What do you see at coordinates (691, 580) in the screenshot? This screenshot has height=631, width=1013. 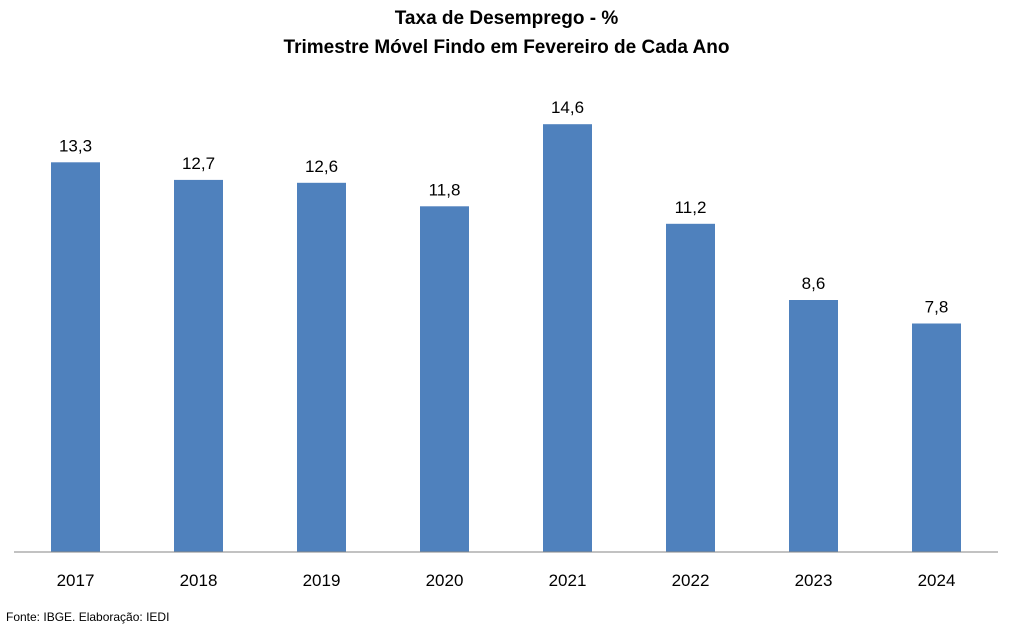 I see `x-tick-label-2022: 2022` at bounding box center [691, 580].